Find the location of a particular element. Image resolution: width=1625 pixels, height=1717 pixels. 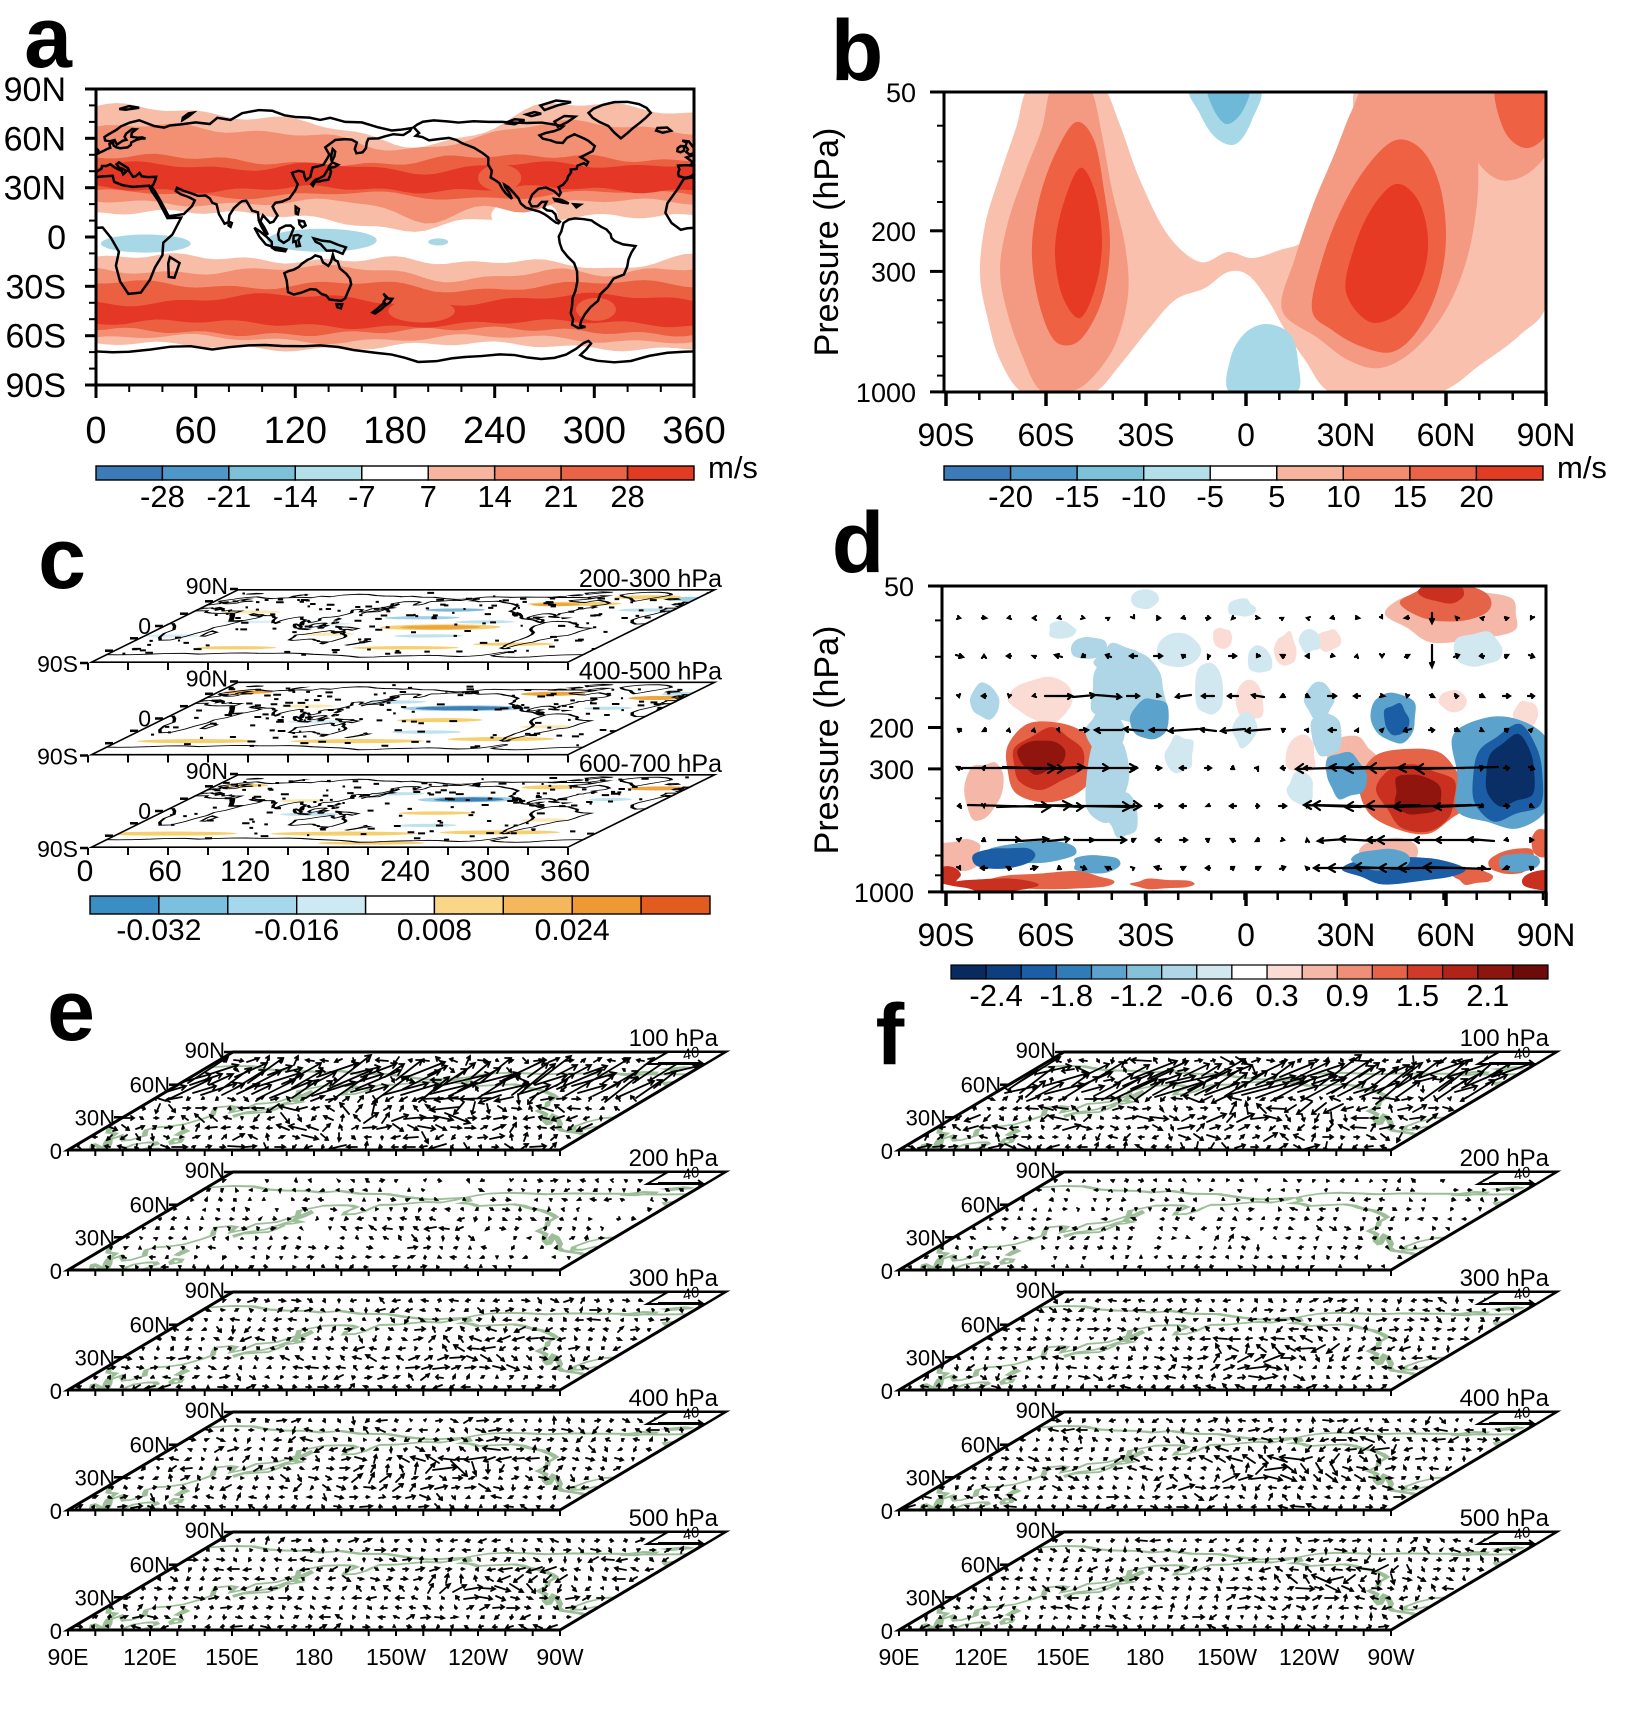

svg-text: 120 is located at coordinates (295, 431).